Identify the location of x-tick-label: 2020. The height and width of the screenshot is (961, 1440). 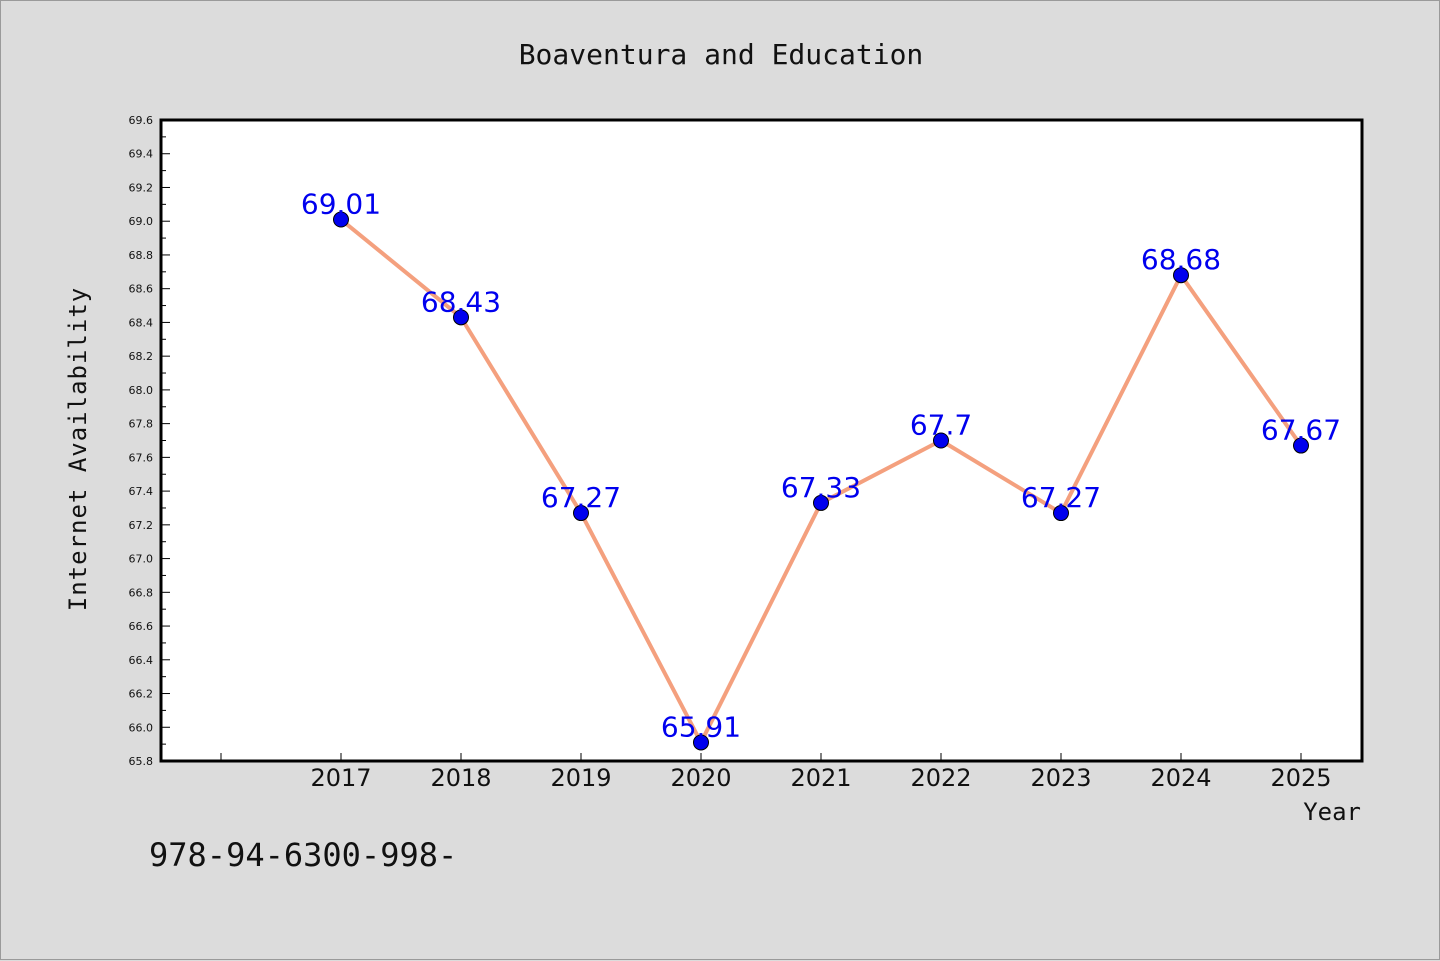
(700, 778).